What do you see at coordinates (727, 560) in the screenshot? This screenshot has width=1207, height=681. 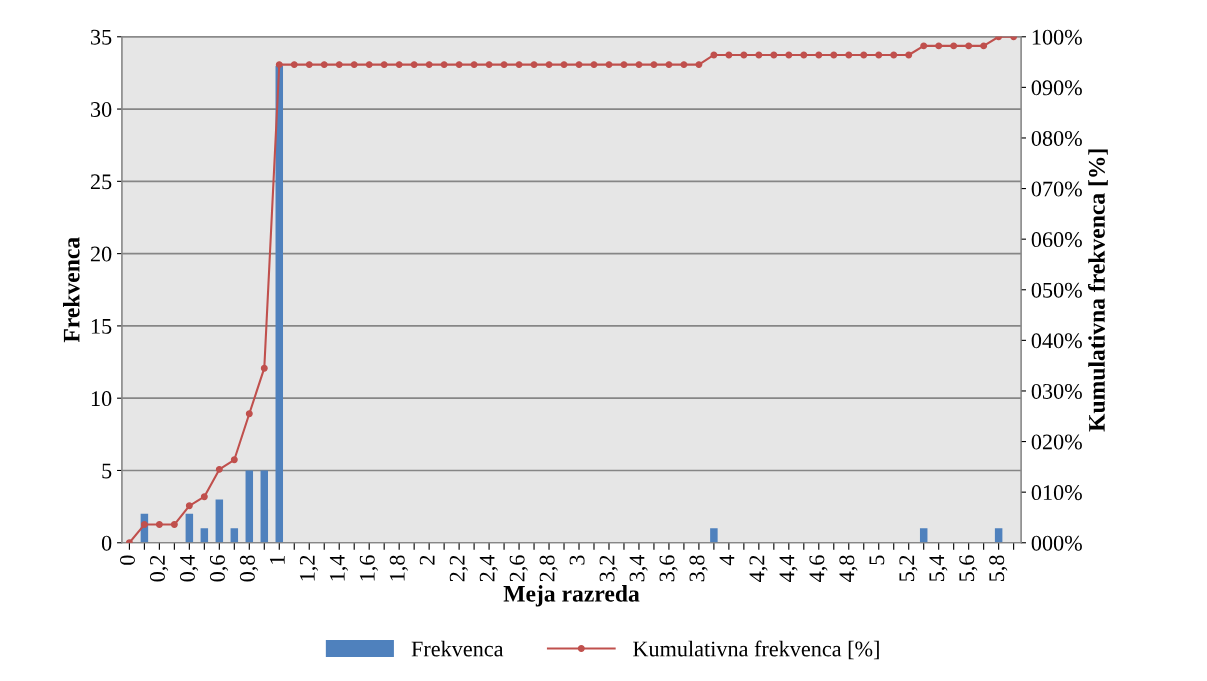 I see `x-tick-label: 4` at bounding box center [727, 560].